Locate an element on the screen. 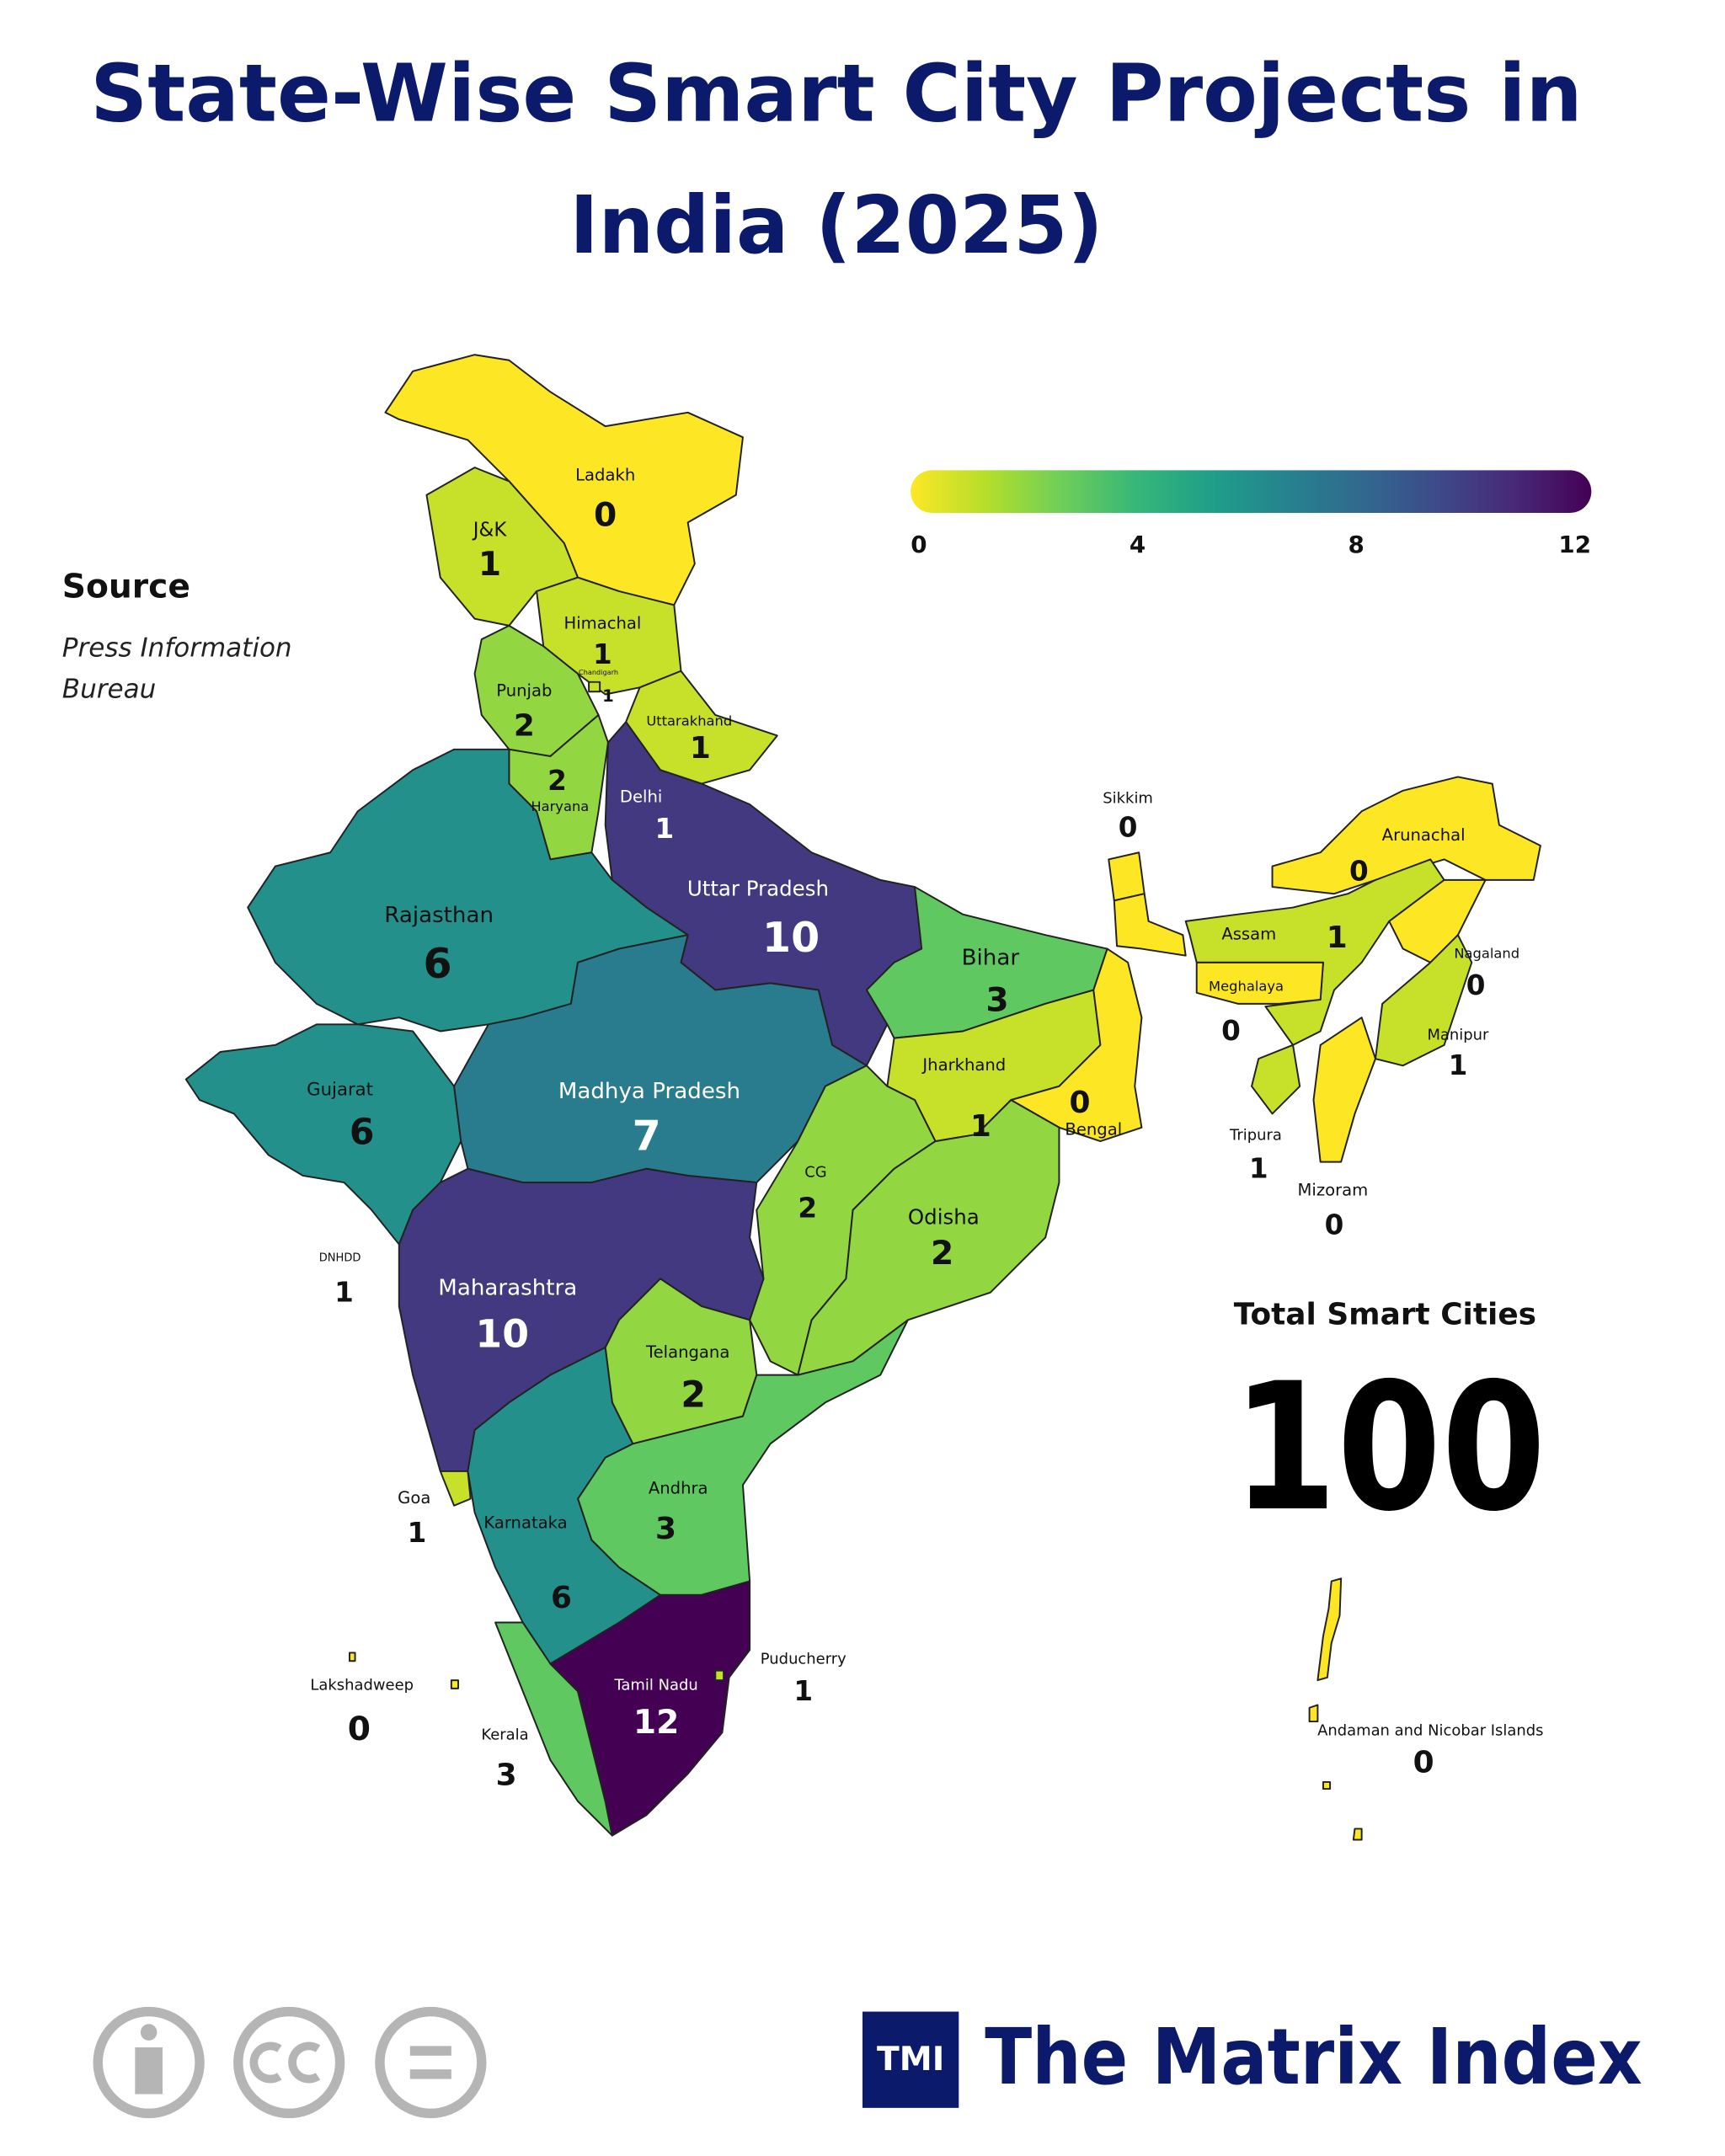 This screenshot has width=1725, height=2156. icon-nd is located at coordinates (431, 2062).